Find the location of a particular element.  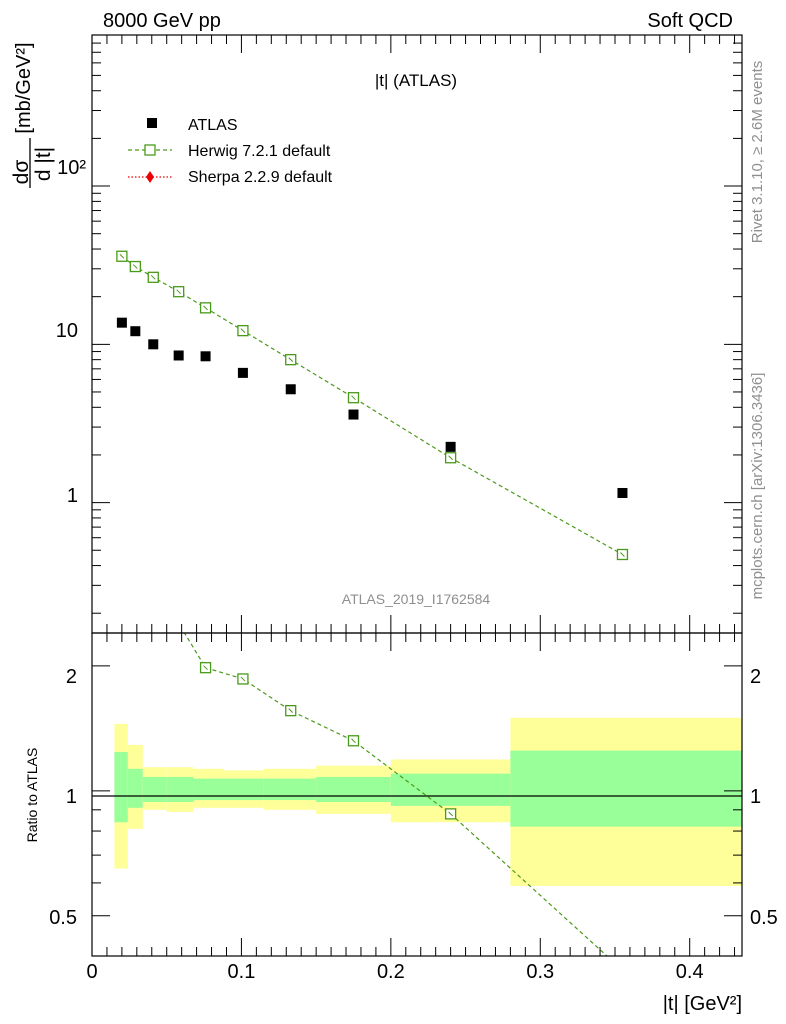

legend-label-herwig: Herwig 7.2.1 default is located at coordinates (259, 151).